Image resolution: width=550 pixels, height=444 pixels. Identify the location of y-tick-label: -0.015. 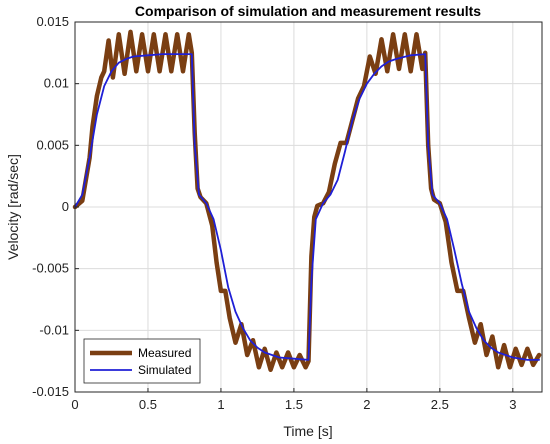
(50, 391).